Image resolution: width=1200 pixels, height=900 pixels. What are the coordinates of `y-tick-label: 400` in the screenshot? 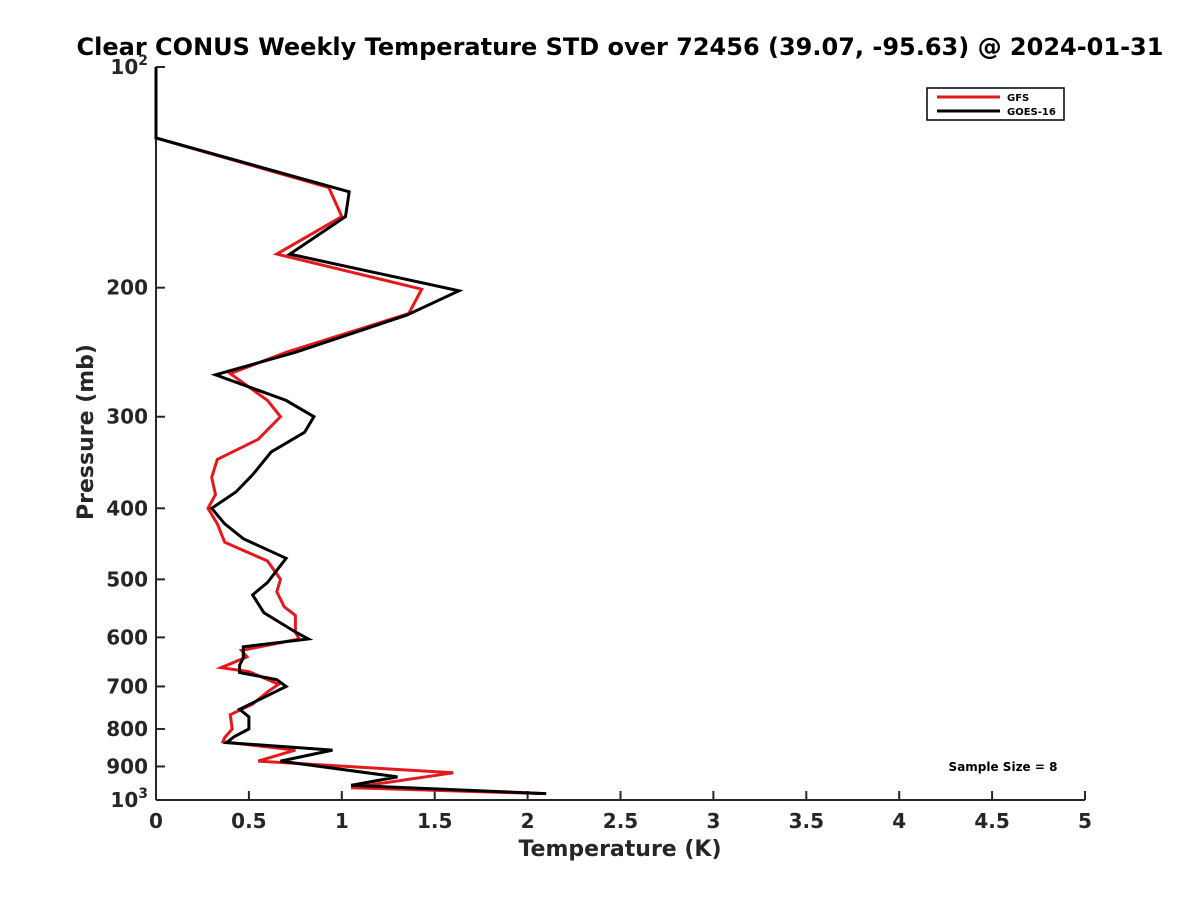 It's located at (127, 508).